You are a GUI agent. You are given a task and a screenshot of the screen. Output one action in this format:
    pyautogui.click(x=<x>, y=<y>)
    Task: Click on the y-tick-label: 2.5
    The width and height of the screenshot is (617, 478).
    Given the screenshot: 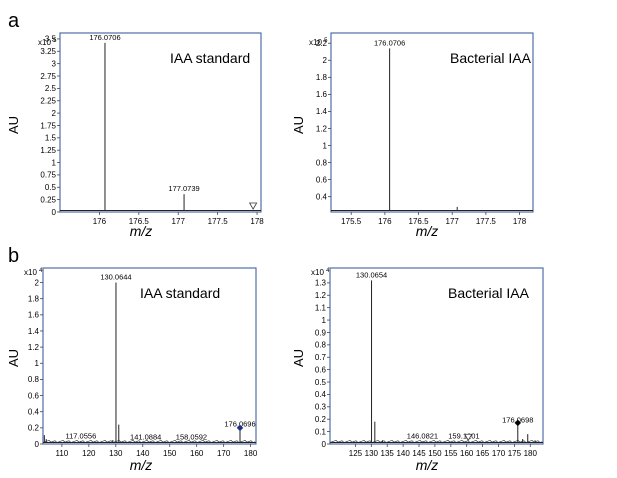 What is the action you would take?
    pyautogui.click(x=51, y=88)
    